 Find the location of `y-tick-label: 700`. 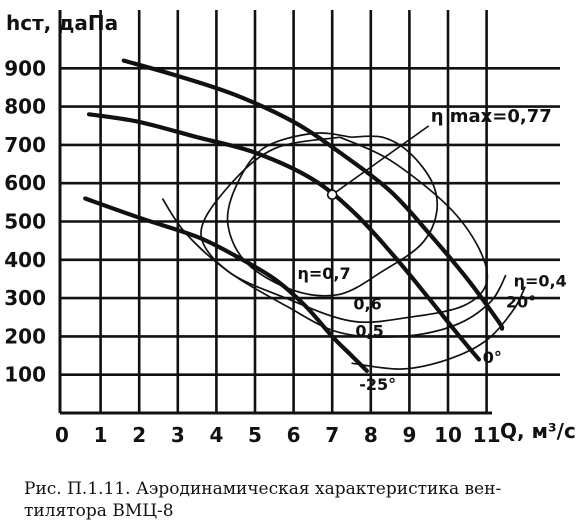

y-tick-label: 700 is located at coordinates (25, 145).